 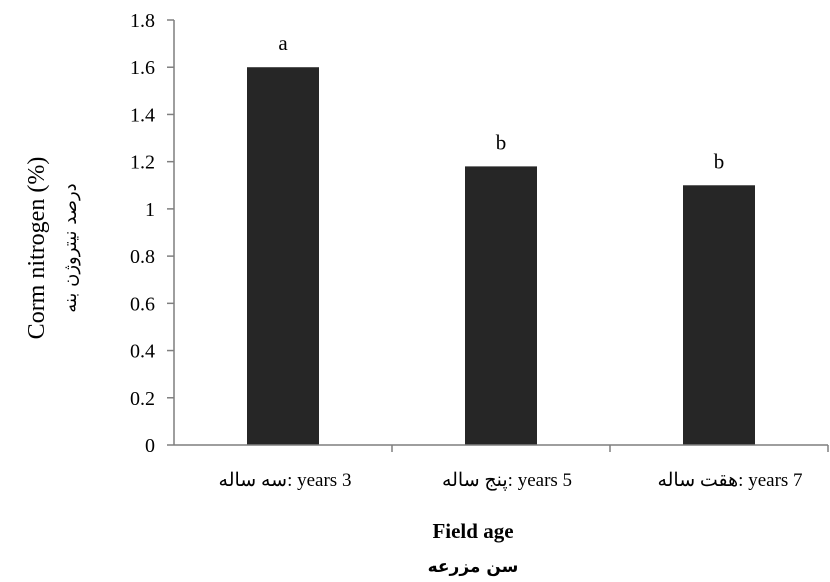 I want to click on y-tick-label: 0.4, so click(x=142, y=352).